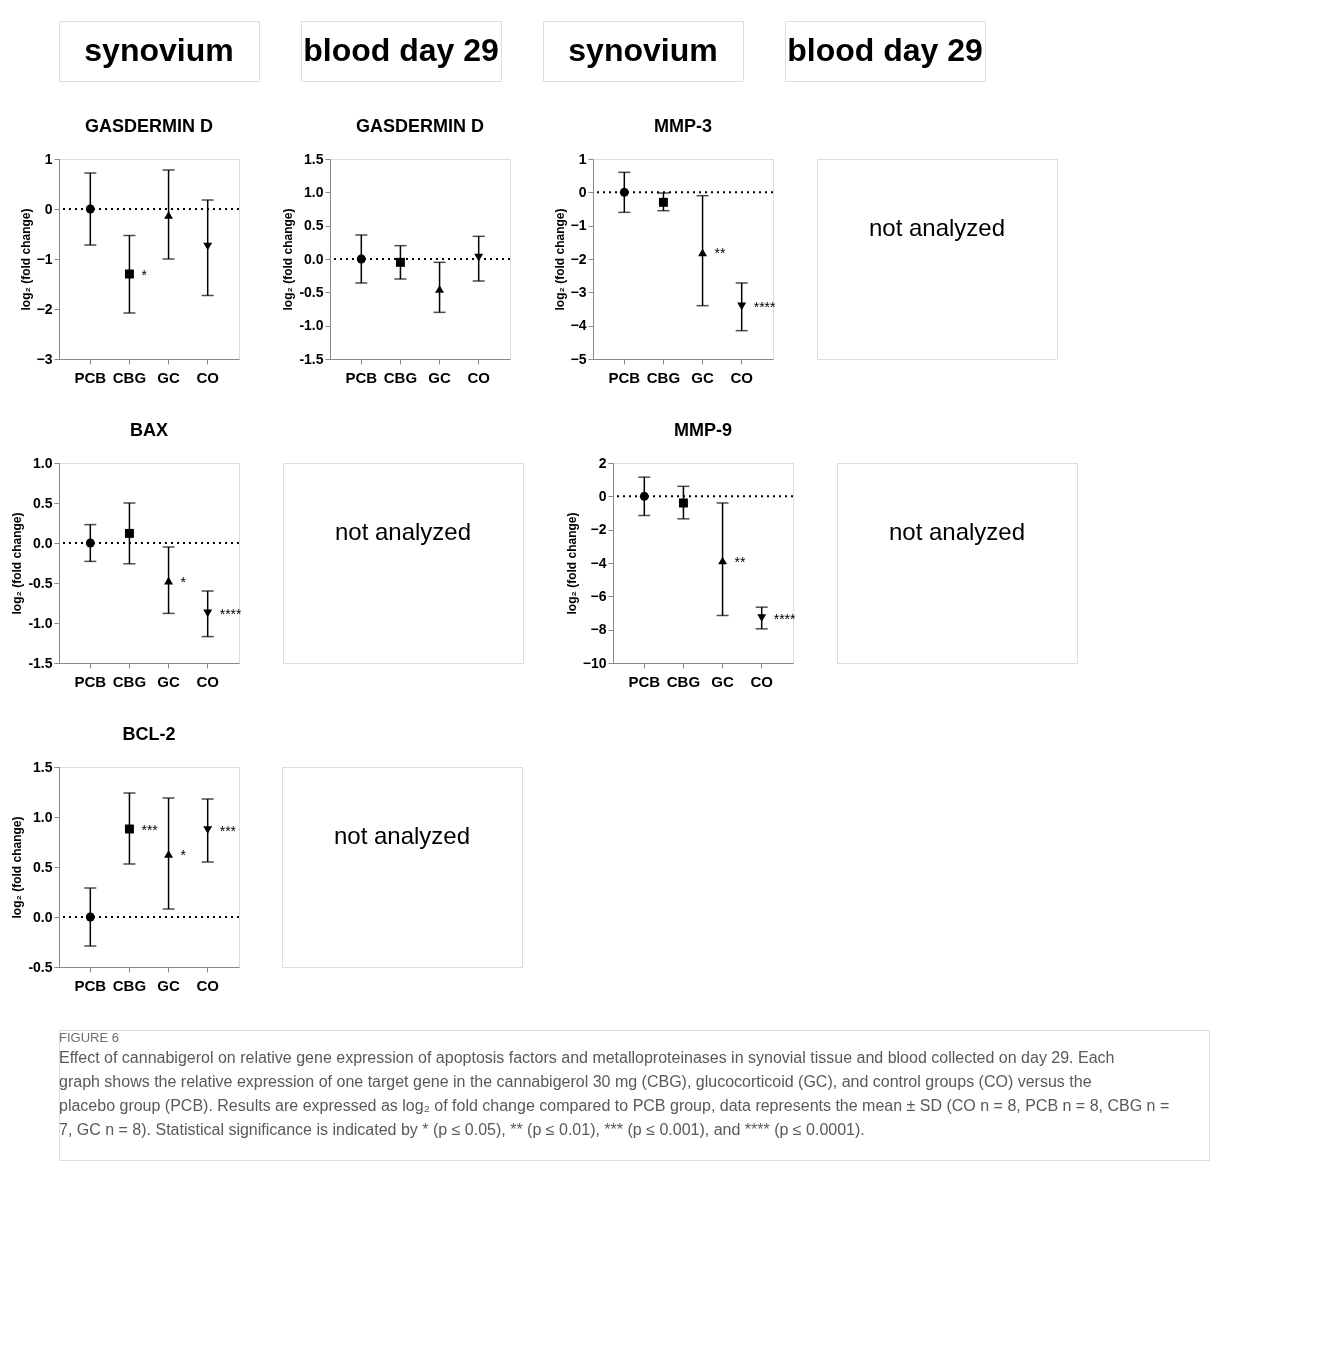  I want to click on y-tick-label: −10, so click(594, 662).